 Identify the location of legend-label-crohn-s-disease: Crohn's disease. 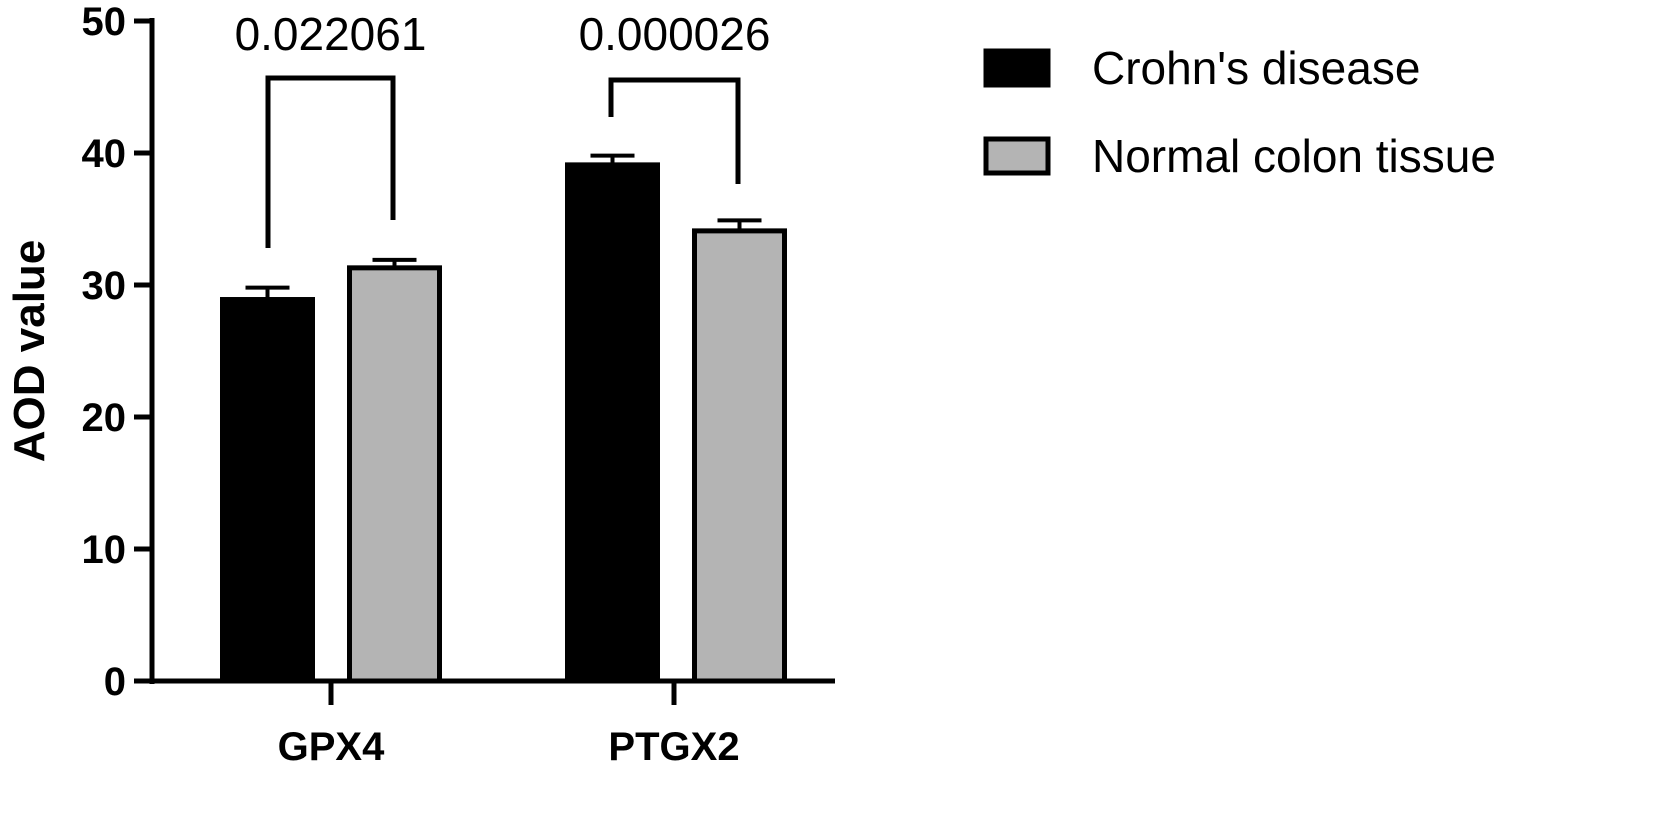
(1256, 68).